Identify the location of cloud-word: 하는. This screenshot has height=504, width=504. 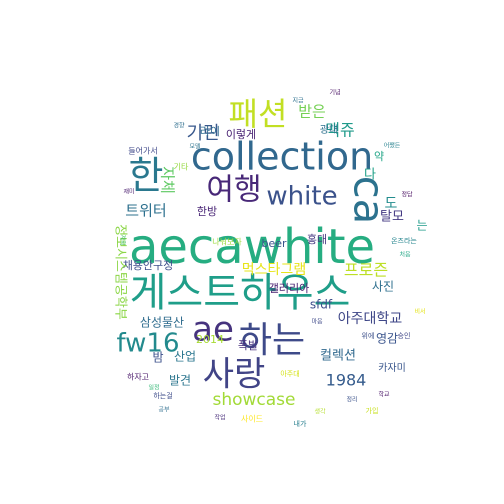
(272, 340).